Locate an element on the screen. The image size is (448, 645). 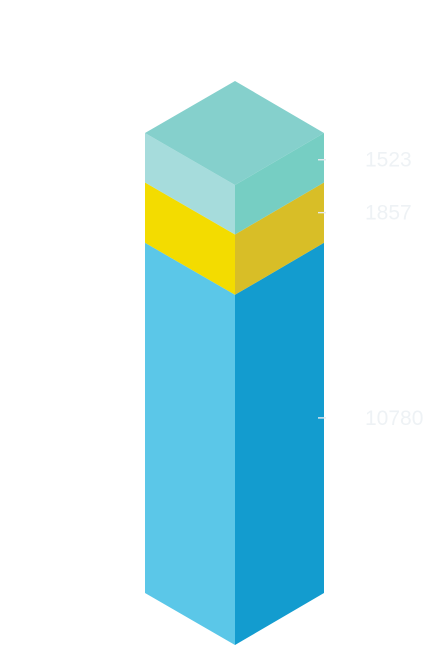
segment-value-label: 1523 is located at coordinates (388, 160).